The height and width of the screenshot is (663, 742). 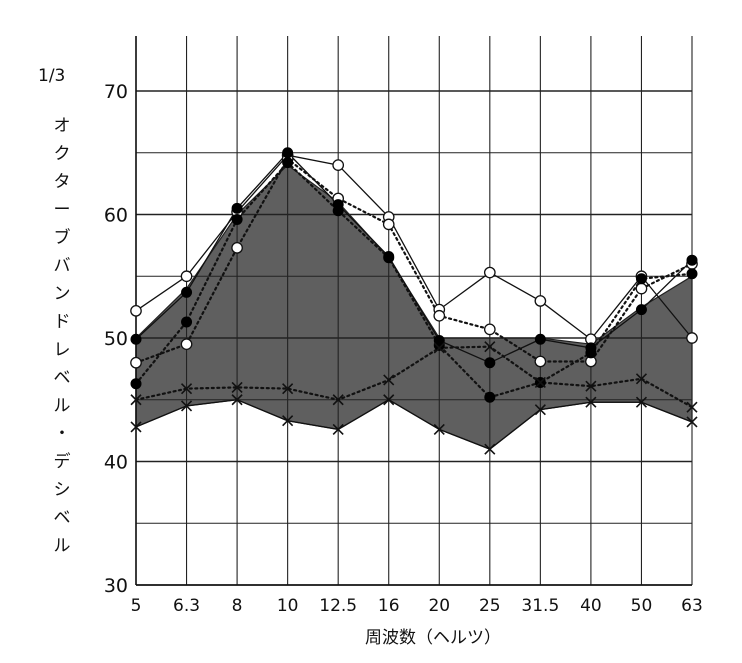 What do you see at coordinates (490, 606) in the screenshot?
I see `x-tick-label: 25` at bounding box center [490, 606].